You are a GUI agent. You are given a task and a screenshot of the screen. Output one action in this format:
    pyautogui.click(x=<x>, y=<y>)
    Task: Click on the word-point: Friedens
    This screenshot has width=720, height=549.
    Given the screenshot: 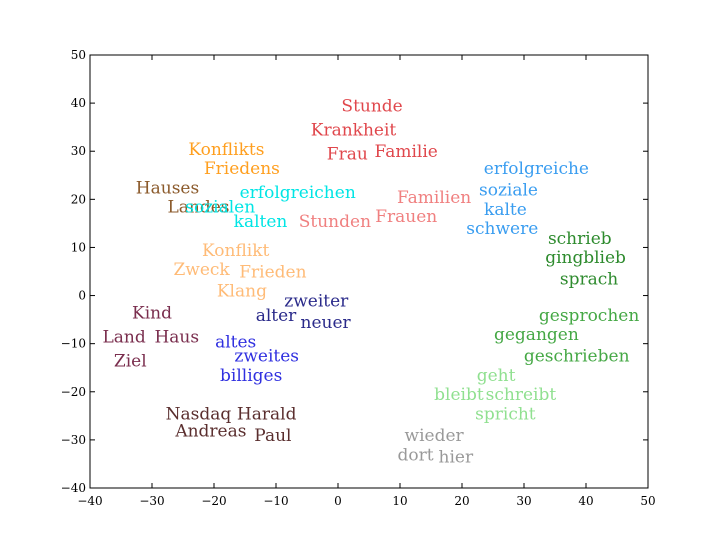 What is the action you would take?
    pyautogui.click(x=242, y=169)
    